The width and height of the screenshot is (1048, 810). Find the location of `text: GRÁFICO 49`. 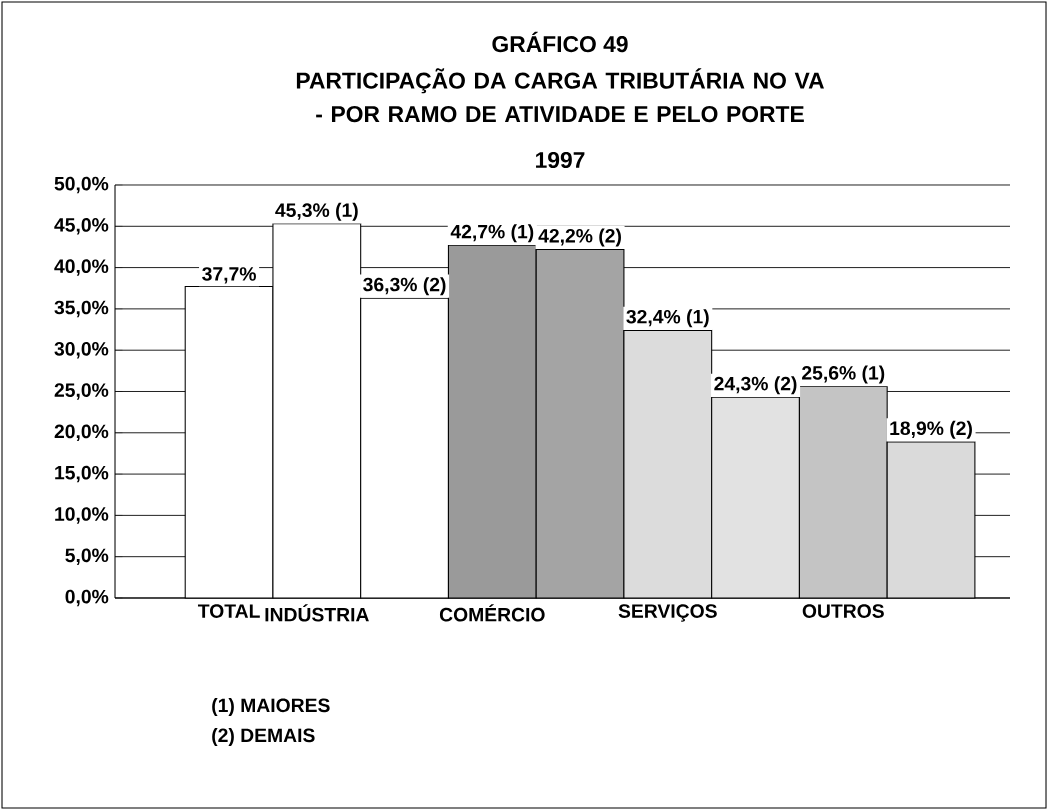

text: GRÁFICO 49 is located at coordinates (560, 42).